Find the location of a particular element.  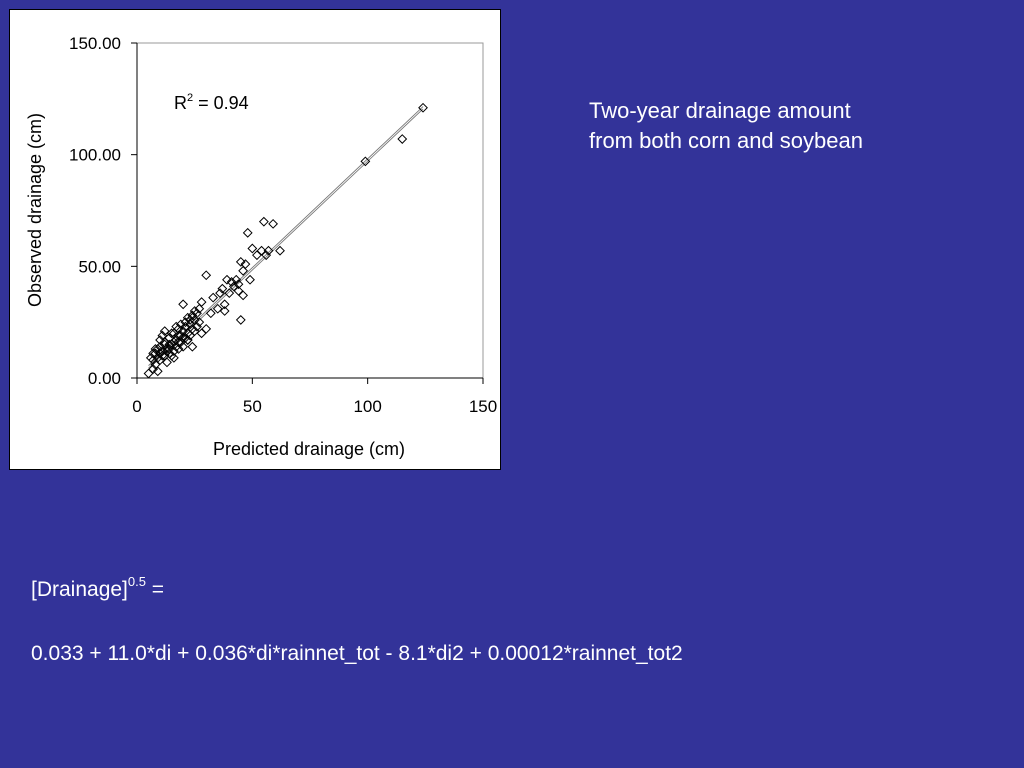

data-points-group is located at coordinates (285, 240).